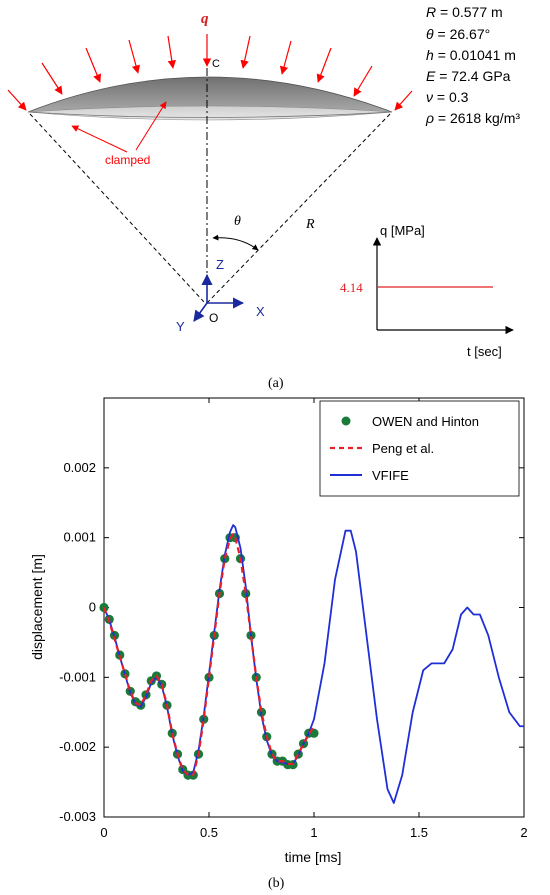  What do you see at coordinates (210, 72) in the screenshot?
I see `pressure-arrows` at bounding box center [210, 72].